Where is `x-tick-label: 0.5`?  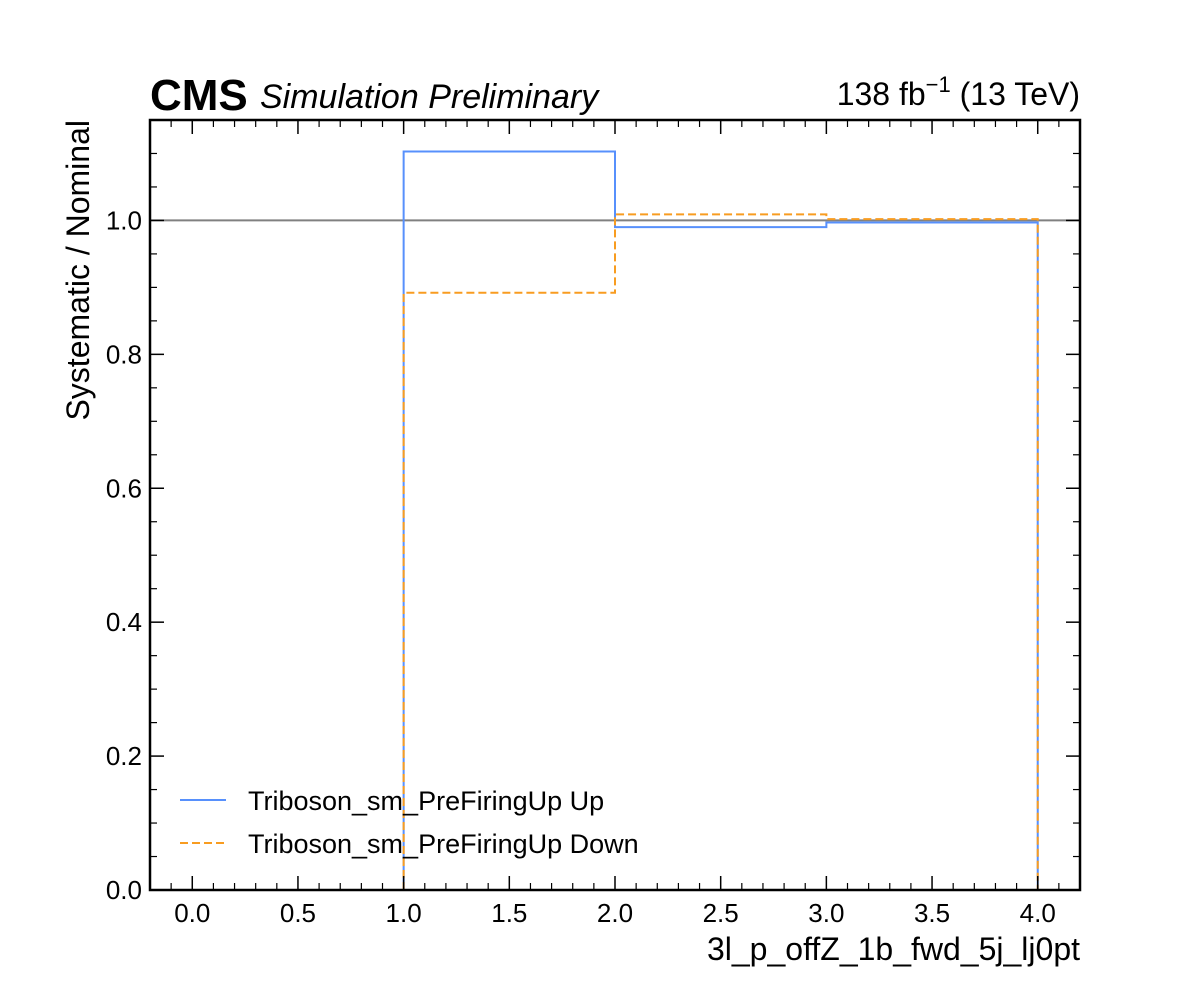 x-tick-label: 0.5 is located at coordinates (298, 913).